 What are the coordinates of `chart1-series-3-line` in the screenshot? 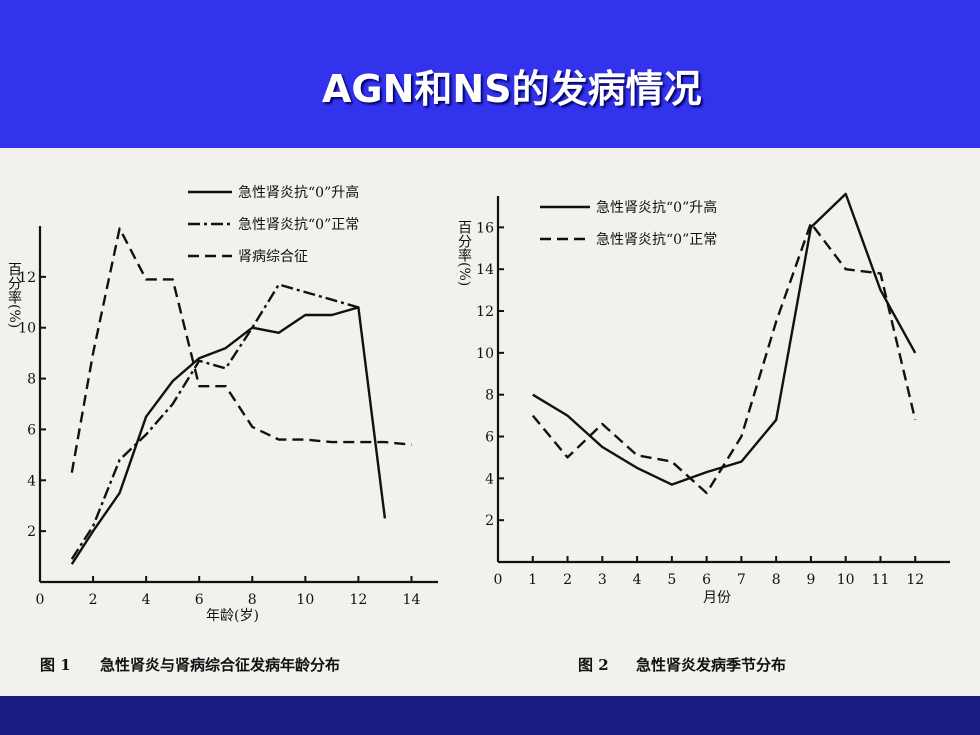 It's located at (241, 350).